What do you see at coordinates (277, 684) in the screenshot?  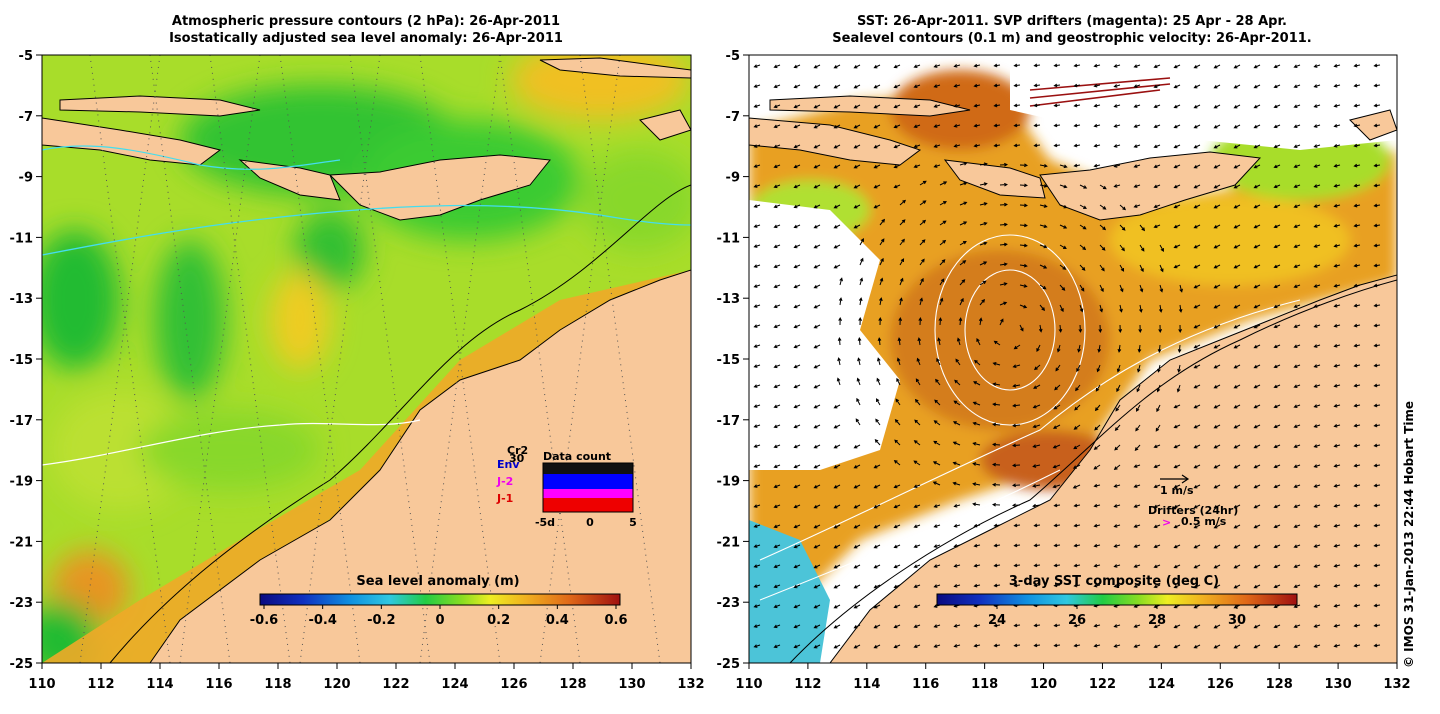 I see `left-x-tick-label: 118` at bounding box center [277, 684].